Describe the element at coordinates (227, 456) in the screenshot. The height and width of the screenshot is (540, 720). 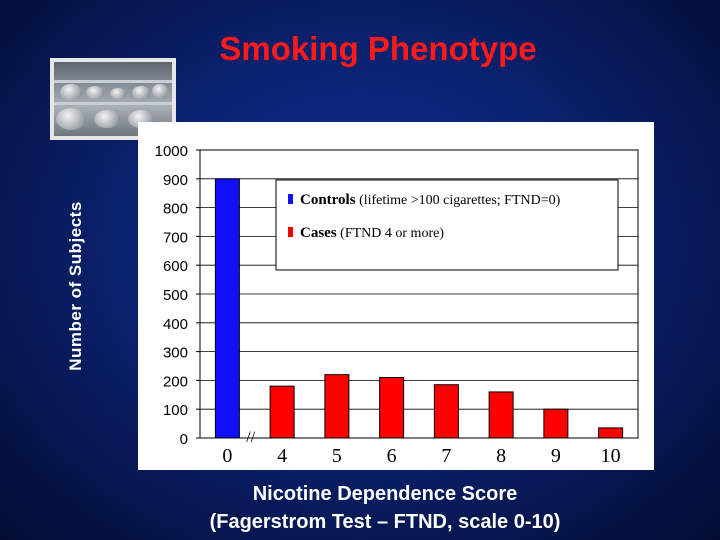
I see `x-tick-label: 0` at that location.